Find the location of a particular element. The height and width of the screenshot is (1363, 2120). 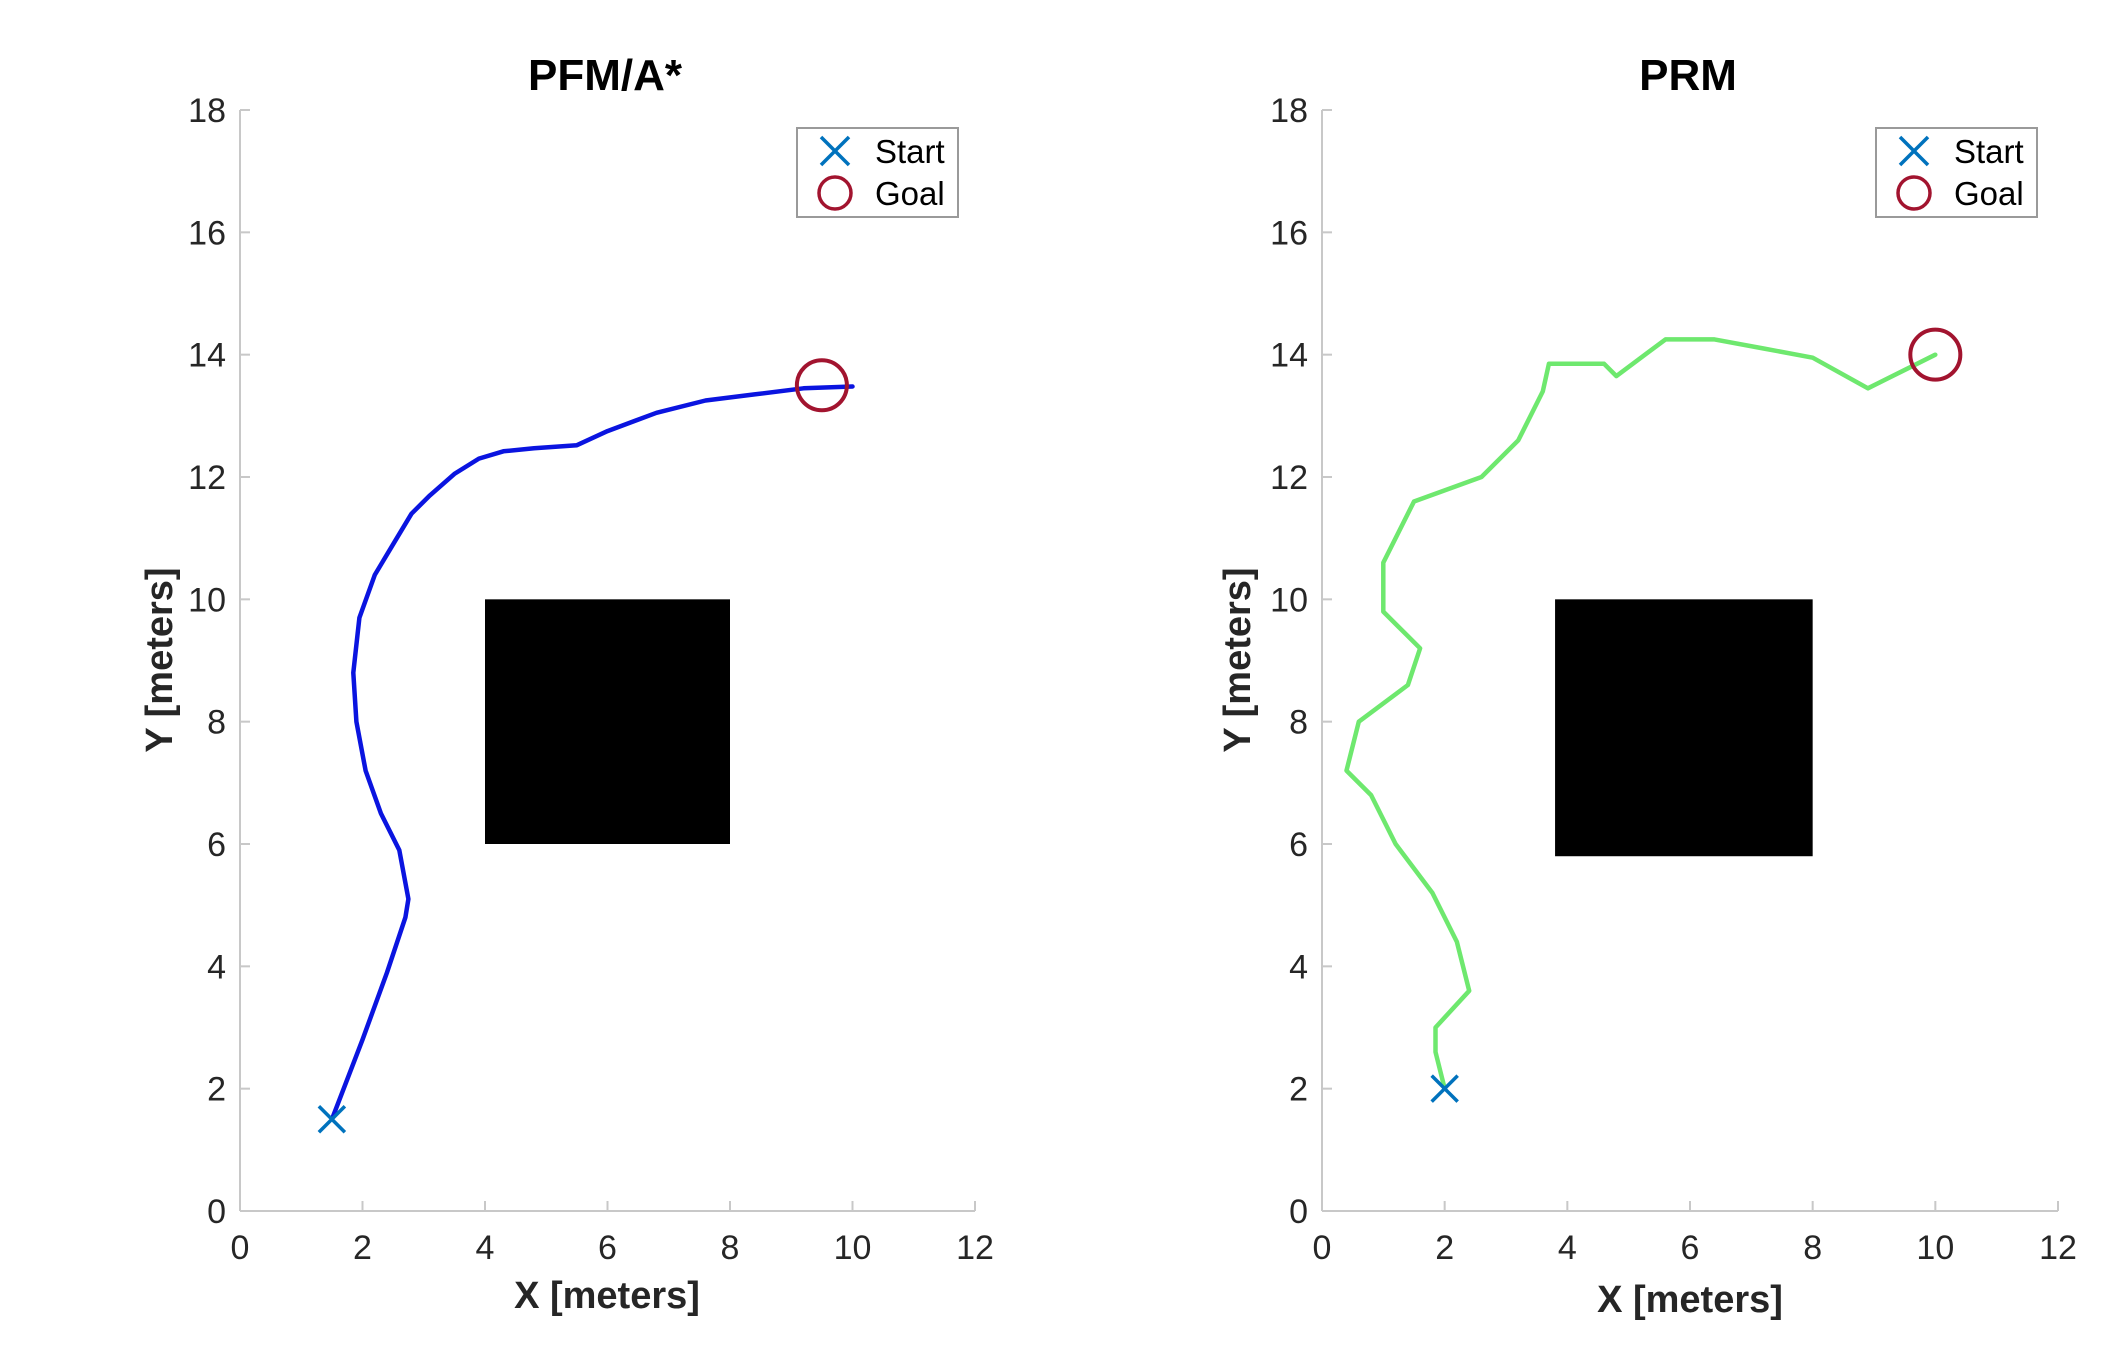

chart-title: PRM is located at coordinates (1688, 75).